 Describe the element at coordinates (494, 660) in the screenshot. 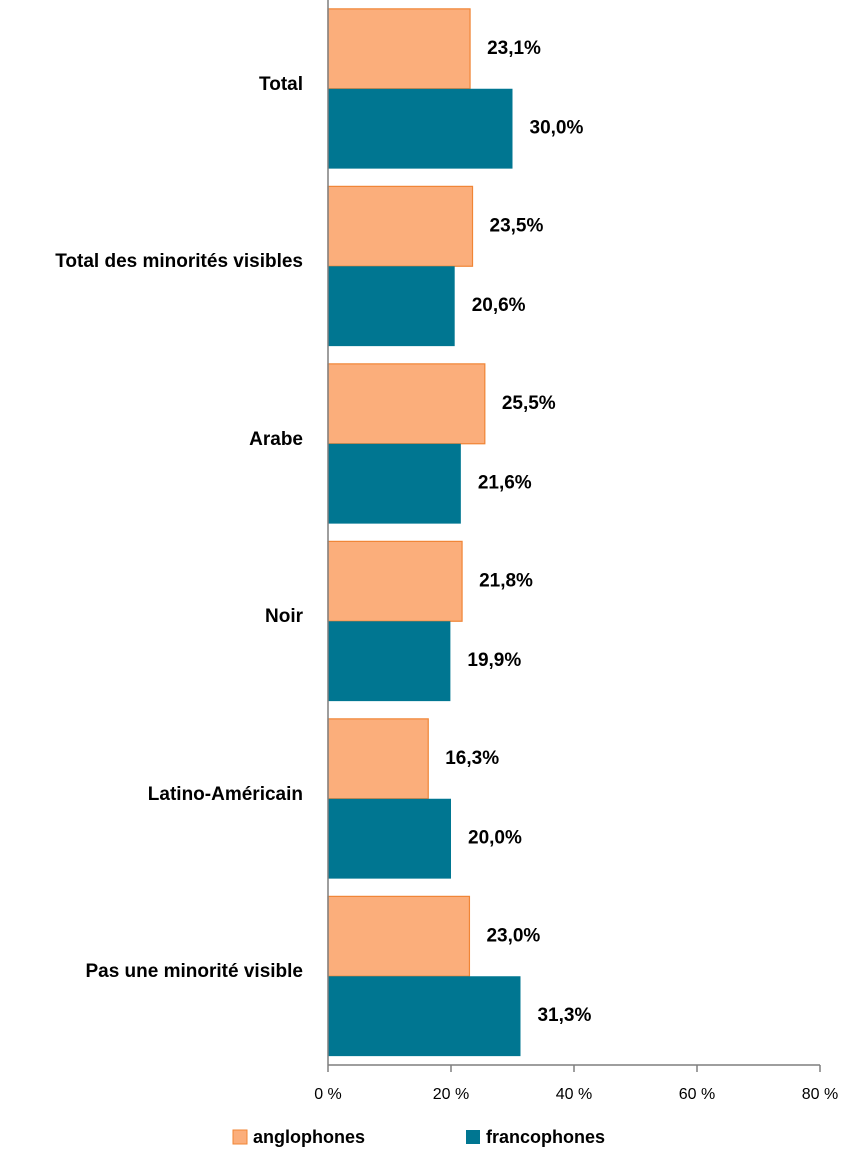

I see `value-label: 19,9%` at that location.